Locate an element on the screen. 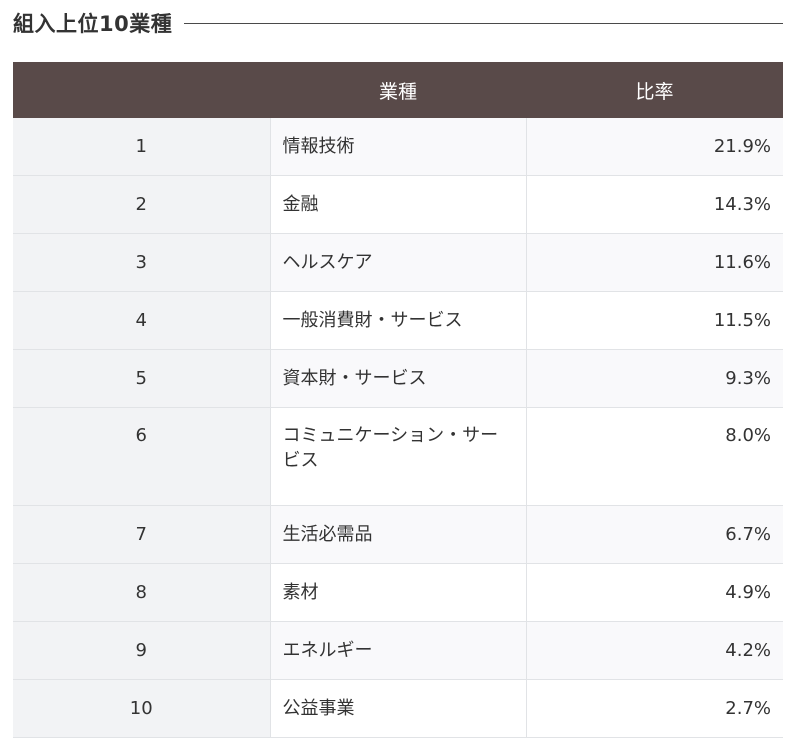 Image resolution: width=800 pixels, height=738 pixels. ratio-cell: 11.5% is located at coordinates (654, 320).